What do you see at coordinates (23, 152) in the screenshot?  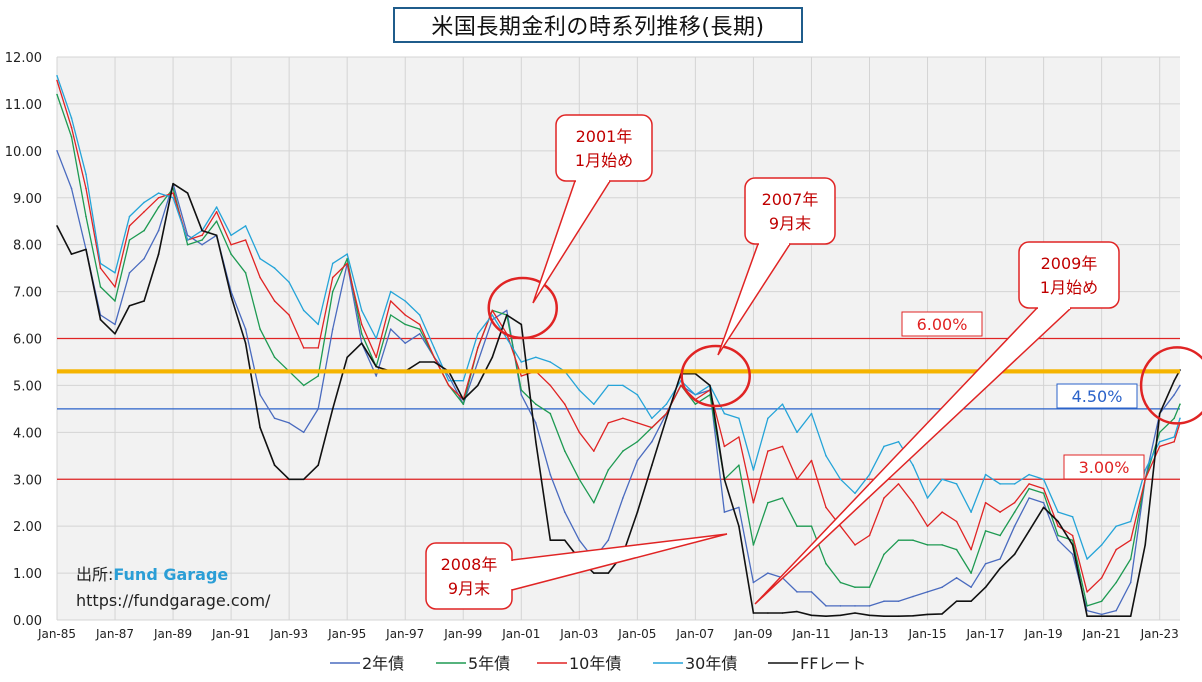 I see `y-tick-label: 10.00` at bounding box center [23, 152].